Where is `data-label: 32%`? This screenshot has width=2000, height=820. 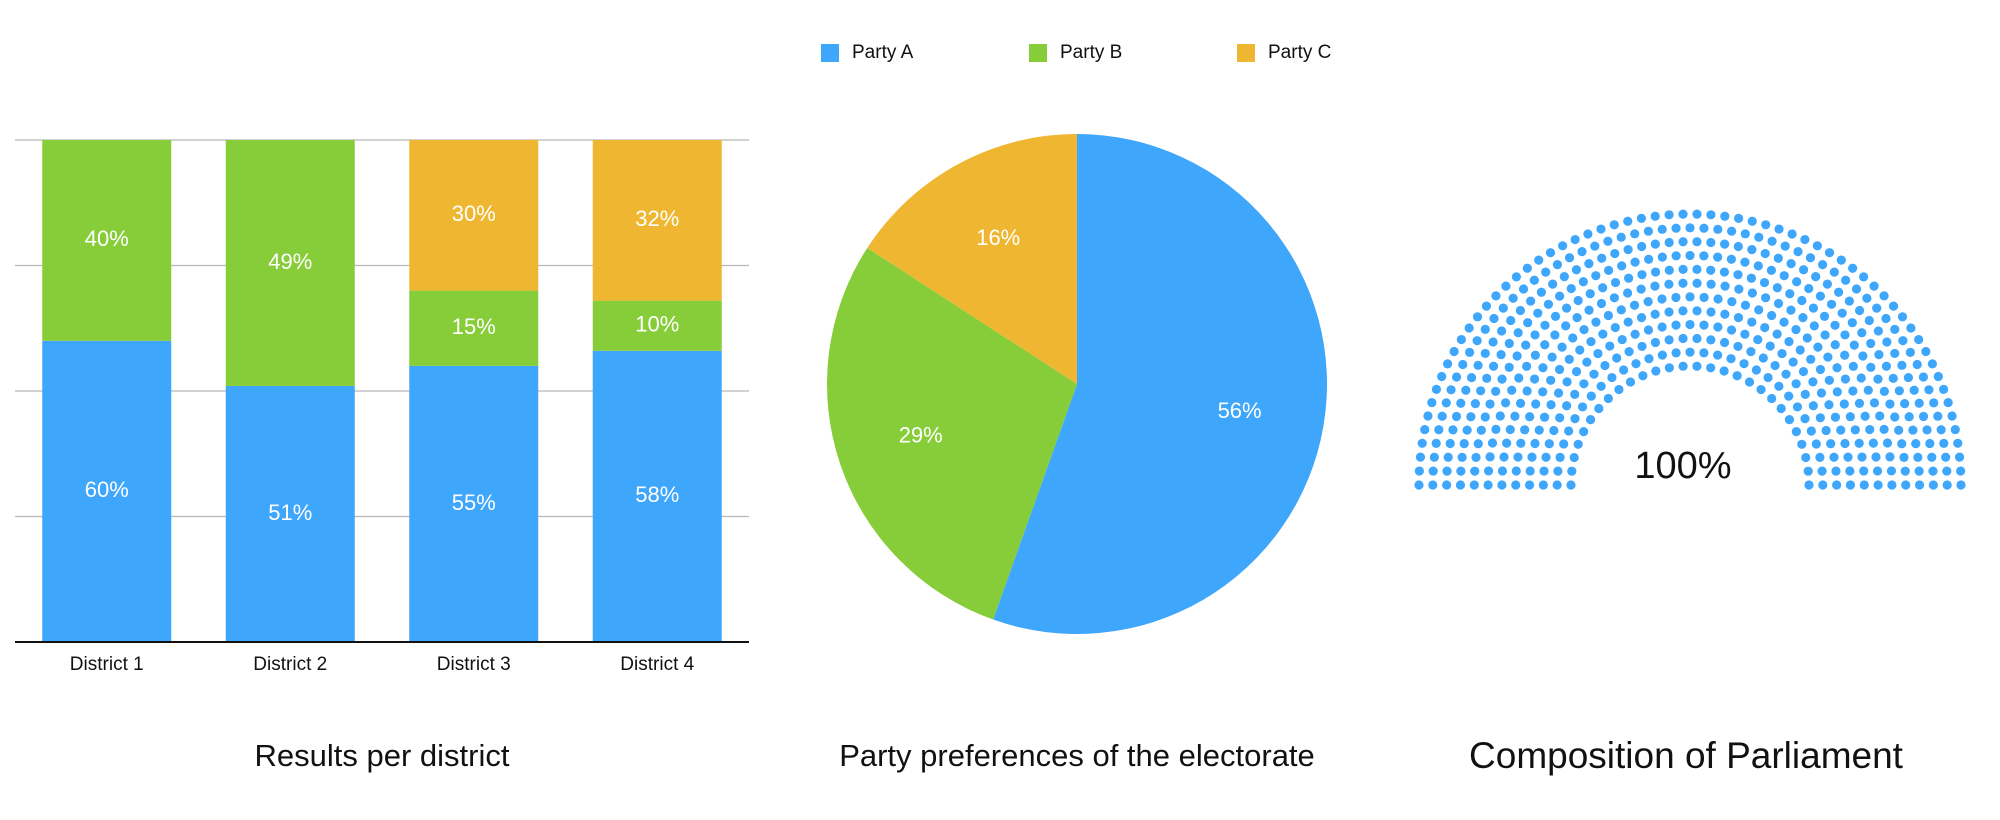 data-label: 32% is located at coordinates (657, 218).